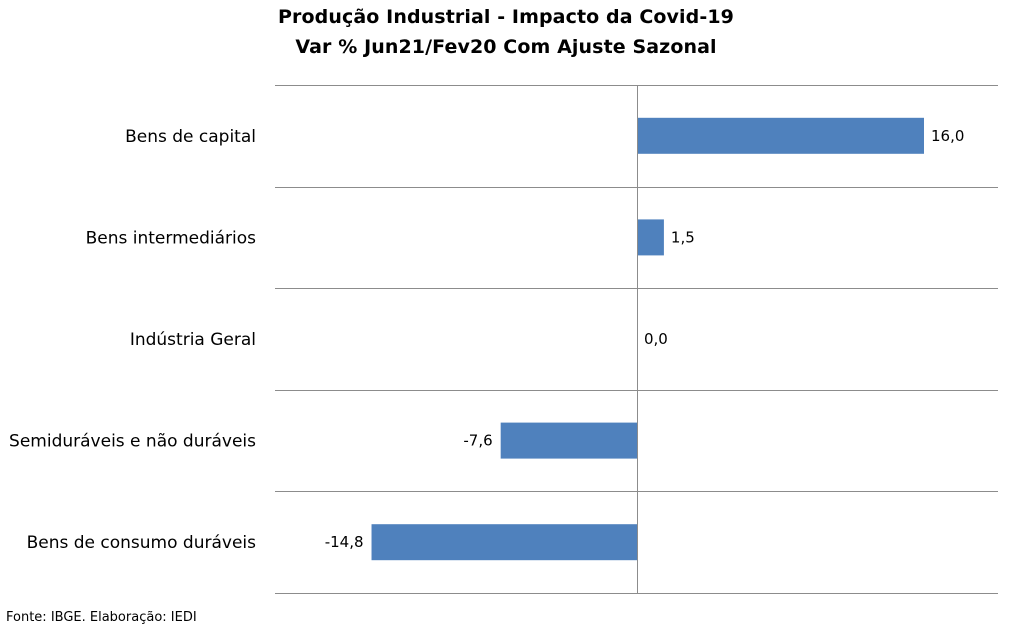  Describe the element at coordinates (171, 238) in the screenshot. I see `category-label: Bens intermediários` at that location.